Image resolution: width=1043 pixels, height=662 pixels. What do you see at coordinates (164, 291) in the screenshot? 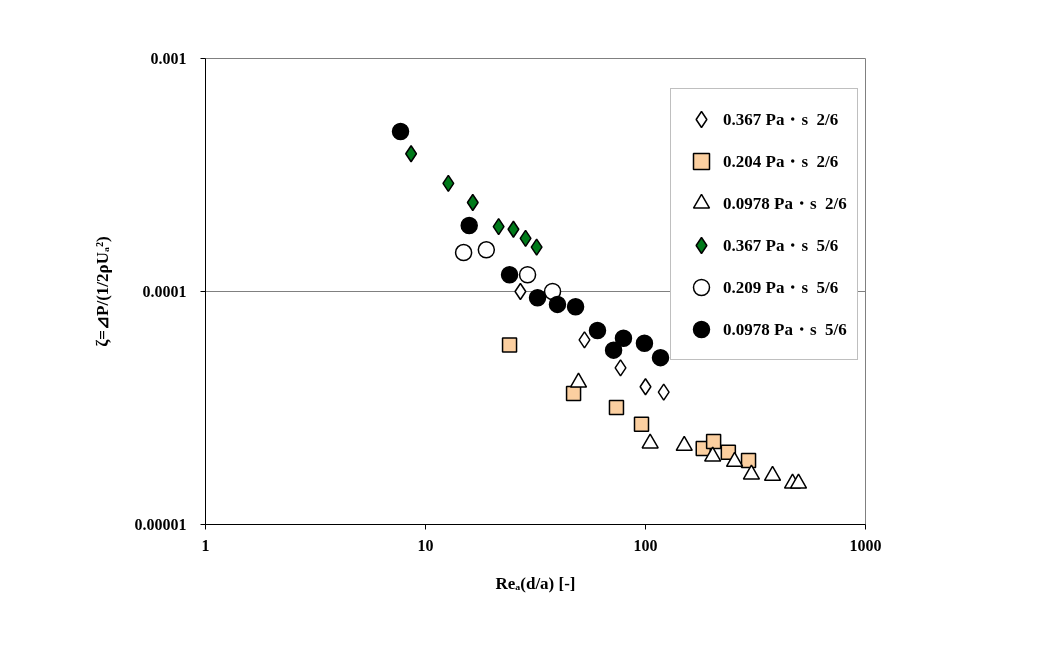
I see `y-tick-label: 0.0001` at bounding box center [164, 291].